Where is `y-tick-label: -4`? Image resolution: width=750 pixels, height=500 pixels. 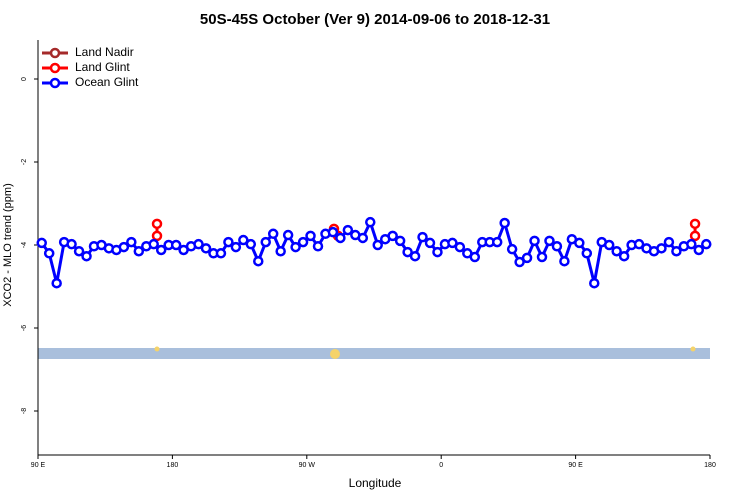 y-tick-label: -4 is located at coordinates (24, 245).